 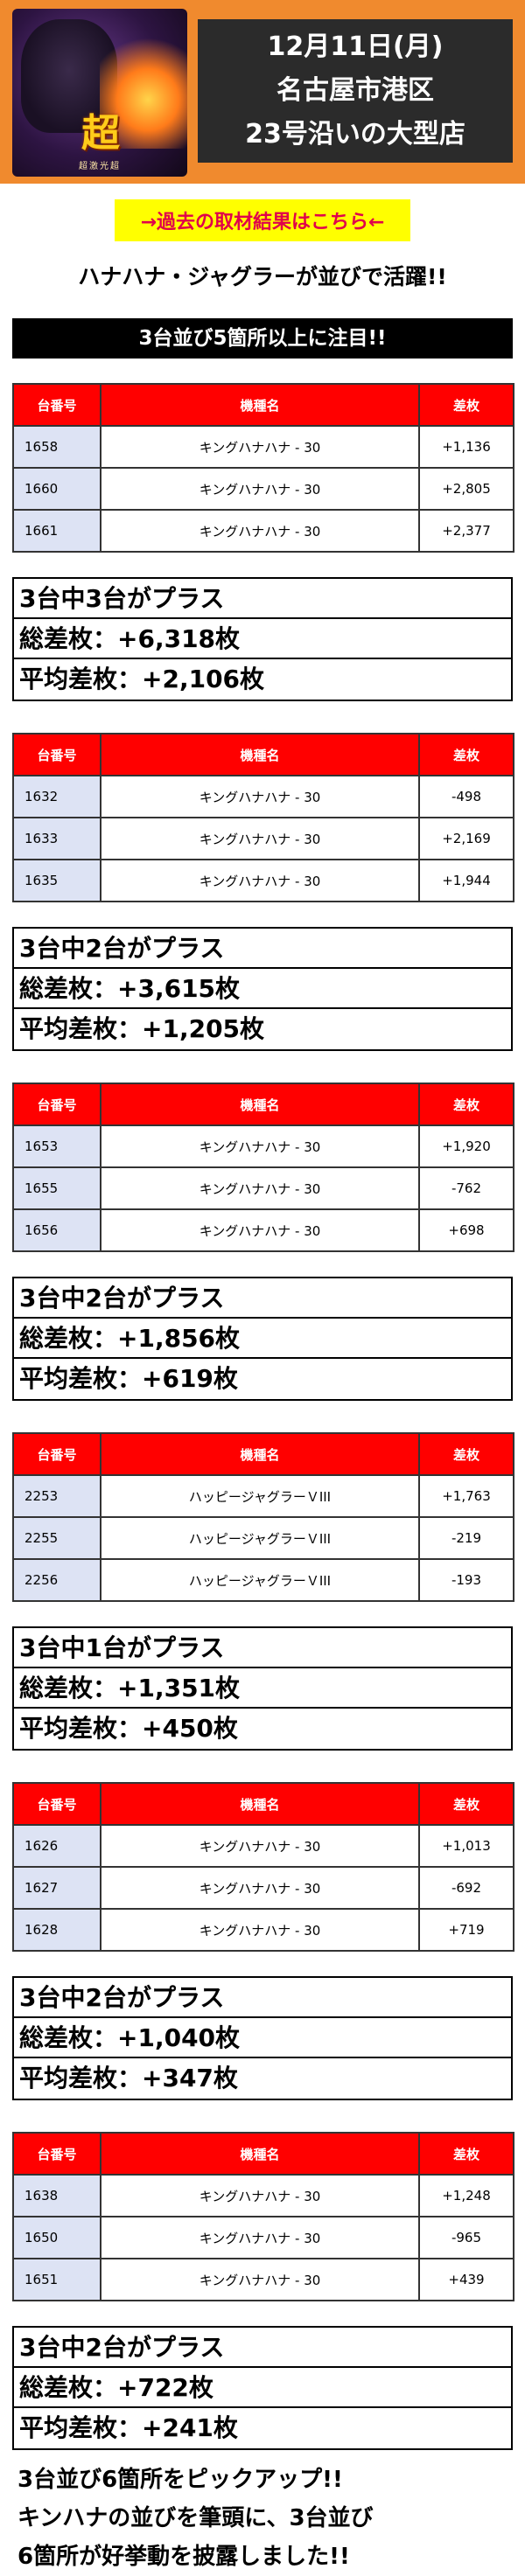 I want to click on table-row: 1628 キングハナハナ - 30 +719, so click(x=263, y=1930).